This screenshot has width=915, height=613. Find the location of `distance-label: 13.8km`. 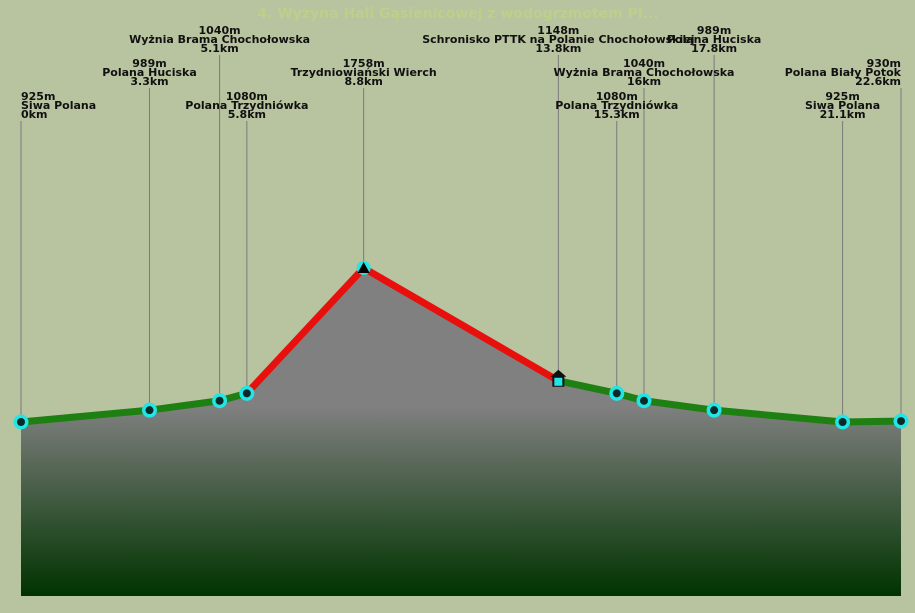

distance-label: 13.8km is located at coordinates (558, 48).